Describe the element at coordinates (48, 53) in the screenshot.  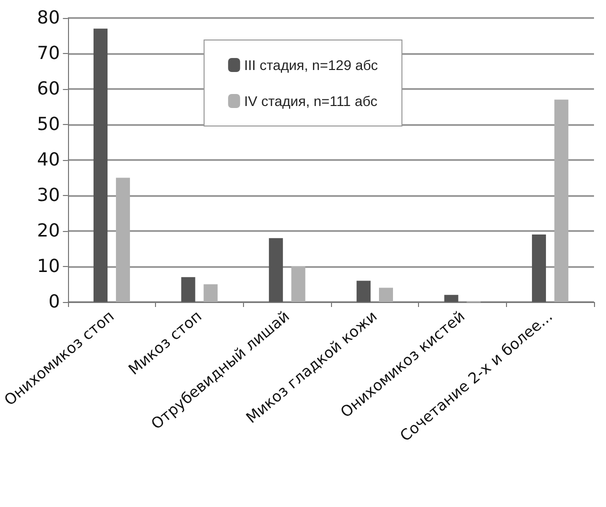
I see `y-tick-label: 70` at that location.